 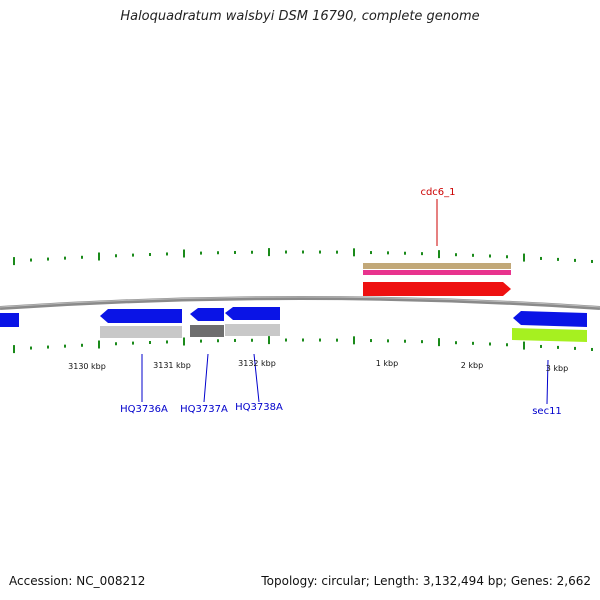 What do you see at coordinates (252, 313) in the screenshot?
I see `feature-hq3738a-cds` at bounding box center [252, 313].